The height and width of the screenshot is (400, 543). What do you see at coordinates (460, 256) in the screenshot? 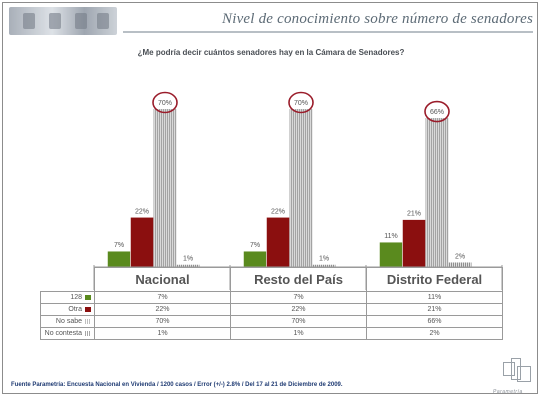
I see `bar-value-label: 2%` at bounding box center [460, 256].